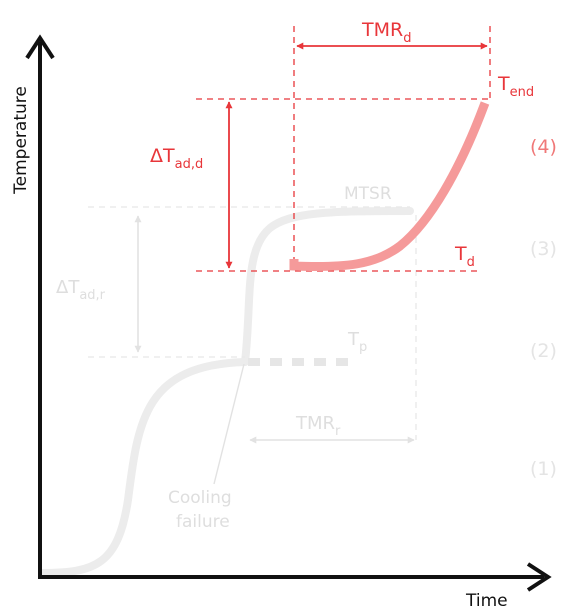 This screenshot has height=610, width=568. What do you see at coordinates (515, 86) in the screenshot?
I see `t-end-label: Tend` at bounding box center [515, 86].